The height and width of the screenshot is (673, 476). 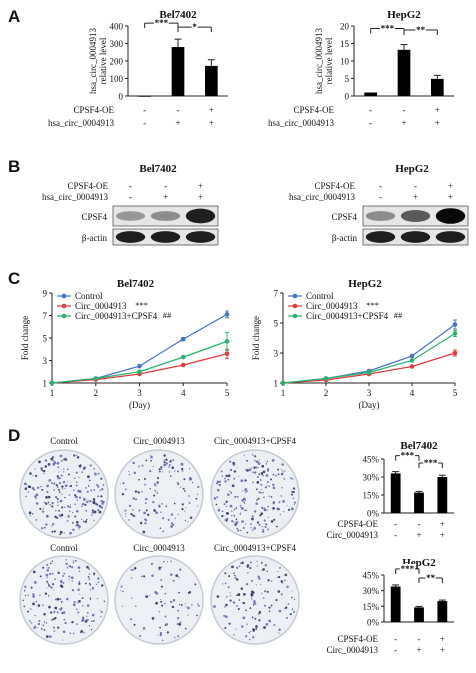 I want to click on chart-title: HepG2, so click(x=404, y=15).